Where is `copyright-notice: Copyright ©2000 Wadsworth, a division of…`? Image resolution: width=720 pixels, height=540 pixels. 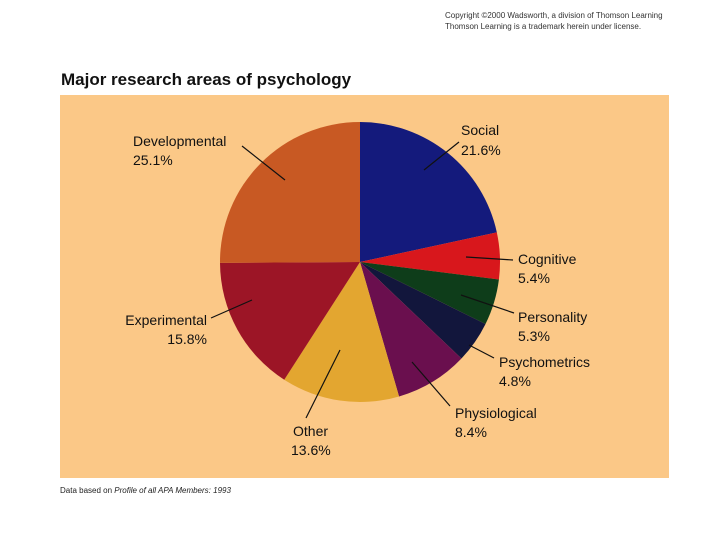 copyright-notice: Copyright ©2000 Wadsworth, a division of… is located at coordinates (554, 21).